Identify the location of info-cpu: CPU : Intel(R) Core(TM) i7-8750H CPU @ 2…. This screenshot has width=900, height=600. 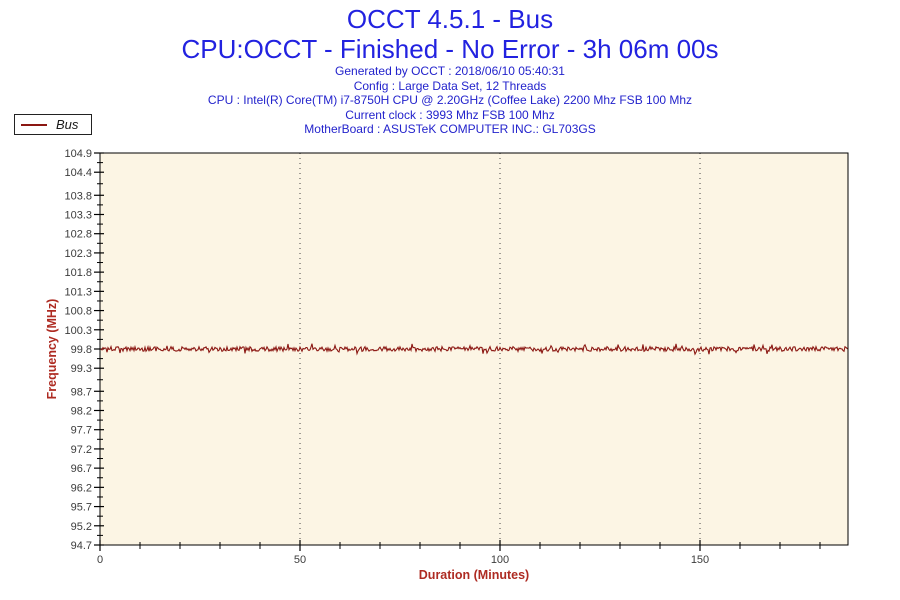
(450, 100).